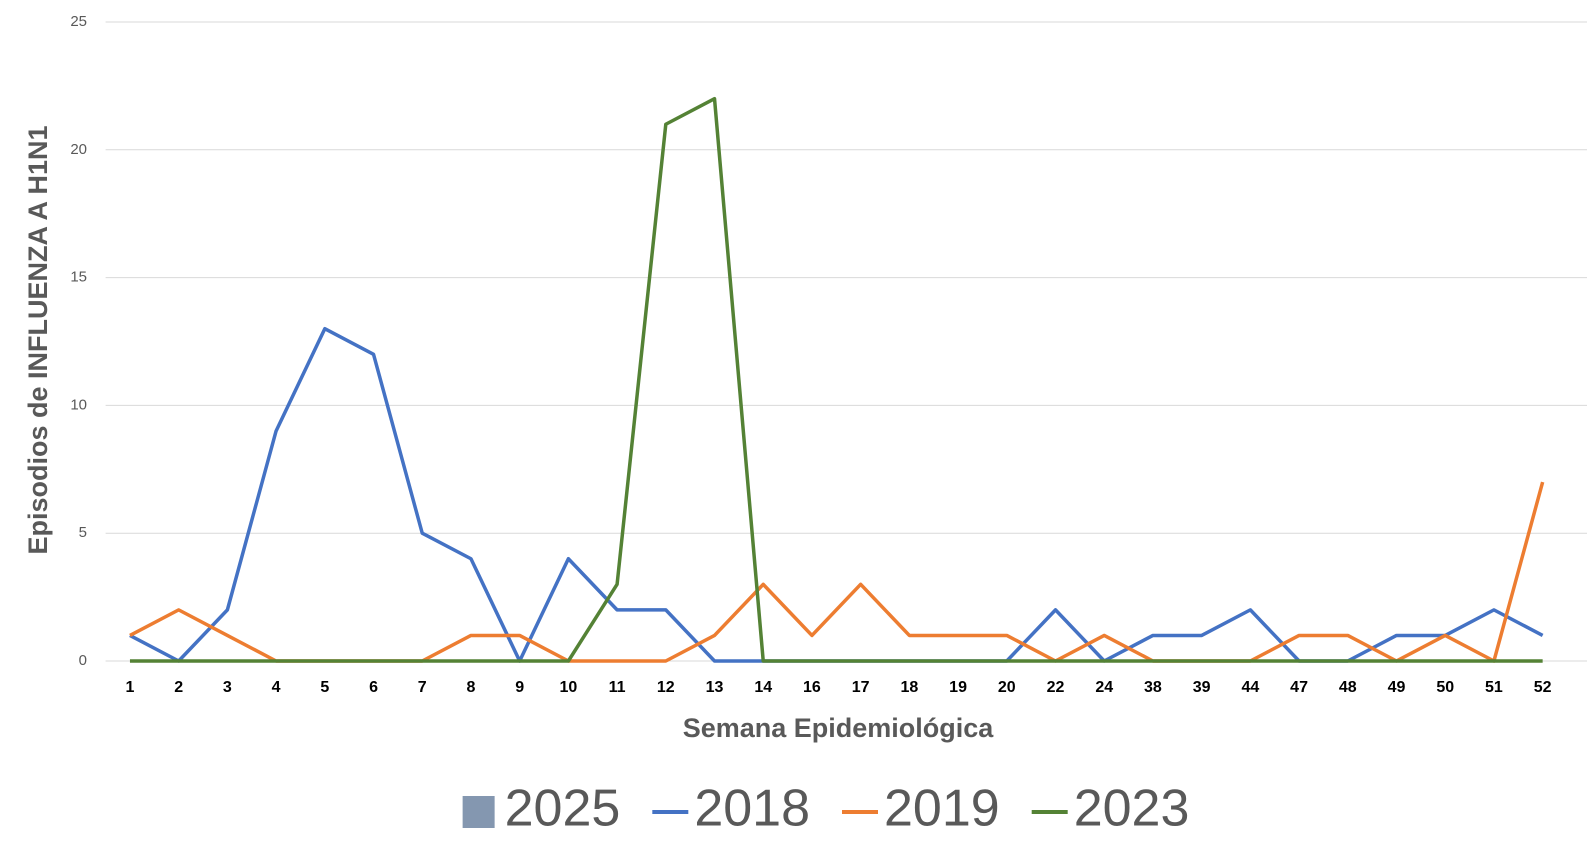 The height and width of the screenshot is (850, 1587). What do you see at coordinates (324, 687) in the screenshot?
I see `x-tick-label: 5` at bounding box center [324, 687].